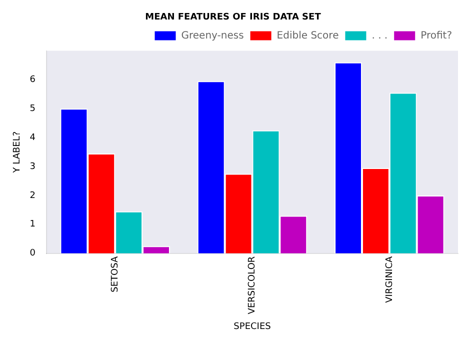  Describe the element at coordinates (33, 109) in the screenshot. I see `y-tick-label: 5` at that location.